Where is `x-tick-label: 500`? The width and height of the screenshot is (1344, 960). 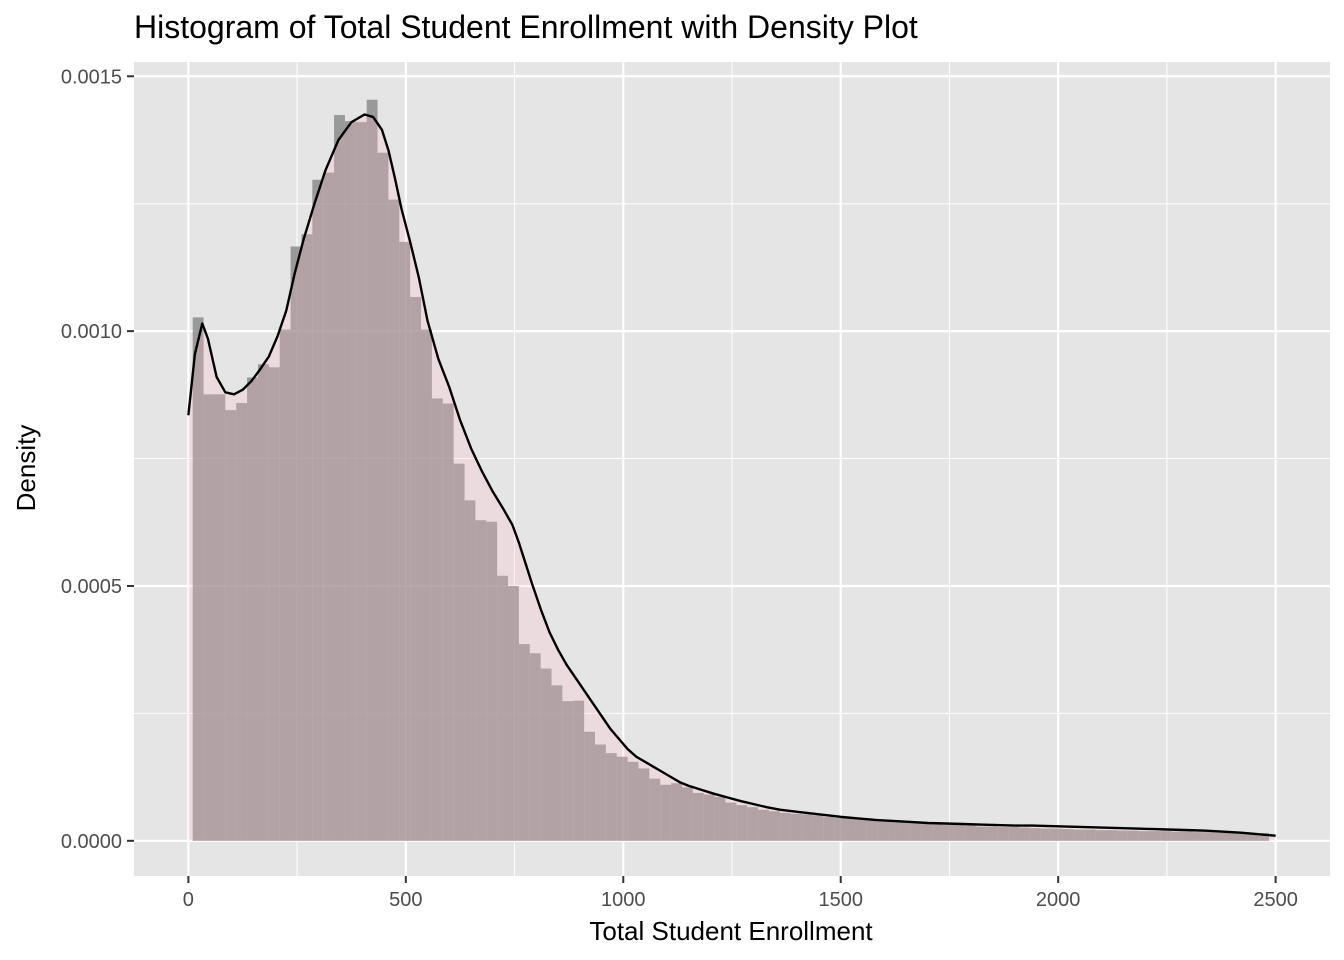 x-tick-label: 500 is located at coordinates (405, 900).